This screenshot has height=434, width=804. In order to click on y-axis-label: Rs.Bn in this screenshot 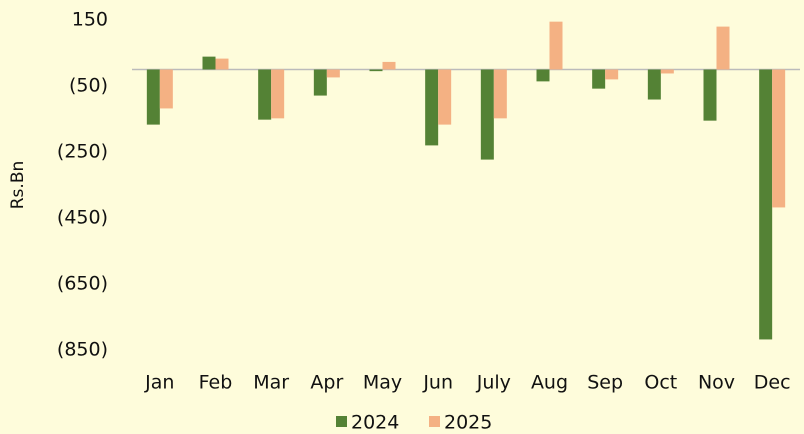, I will do `click(18, 185)`.